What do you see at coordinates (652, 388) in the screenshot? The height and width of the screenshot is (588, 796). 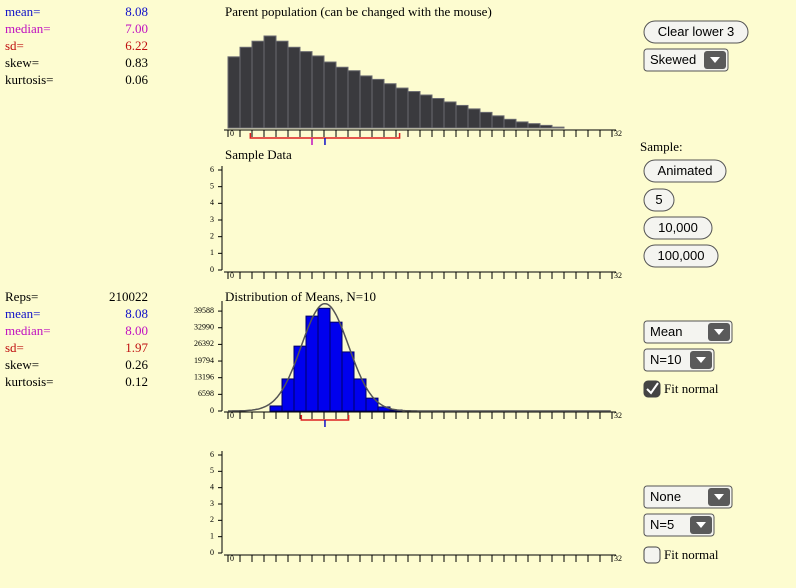 I see `checkmark` at bounding box center [652, 388].